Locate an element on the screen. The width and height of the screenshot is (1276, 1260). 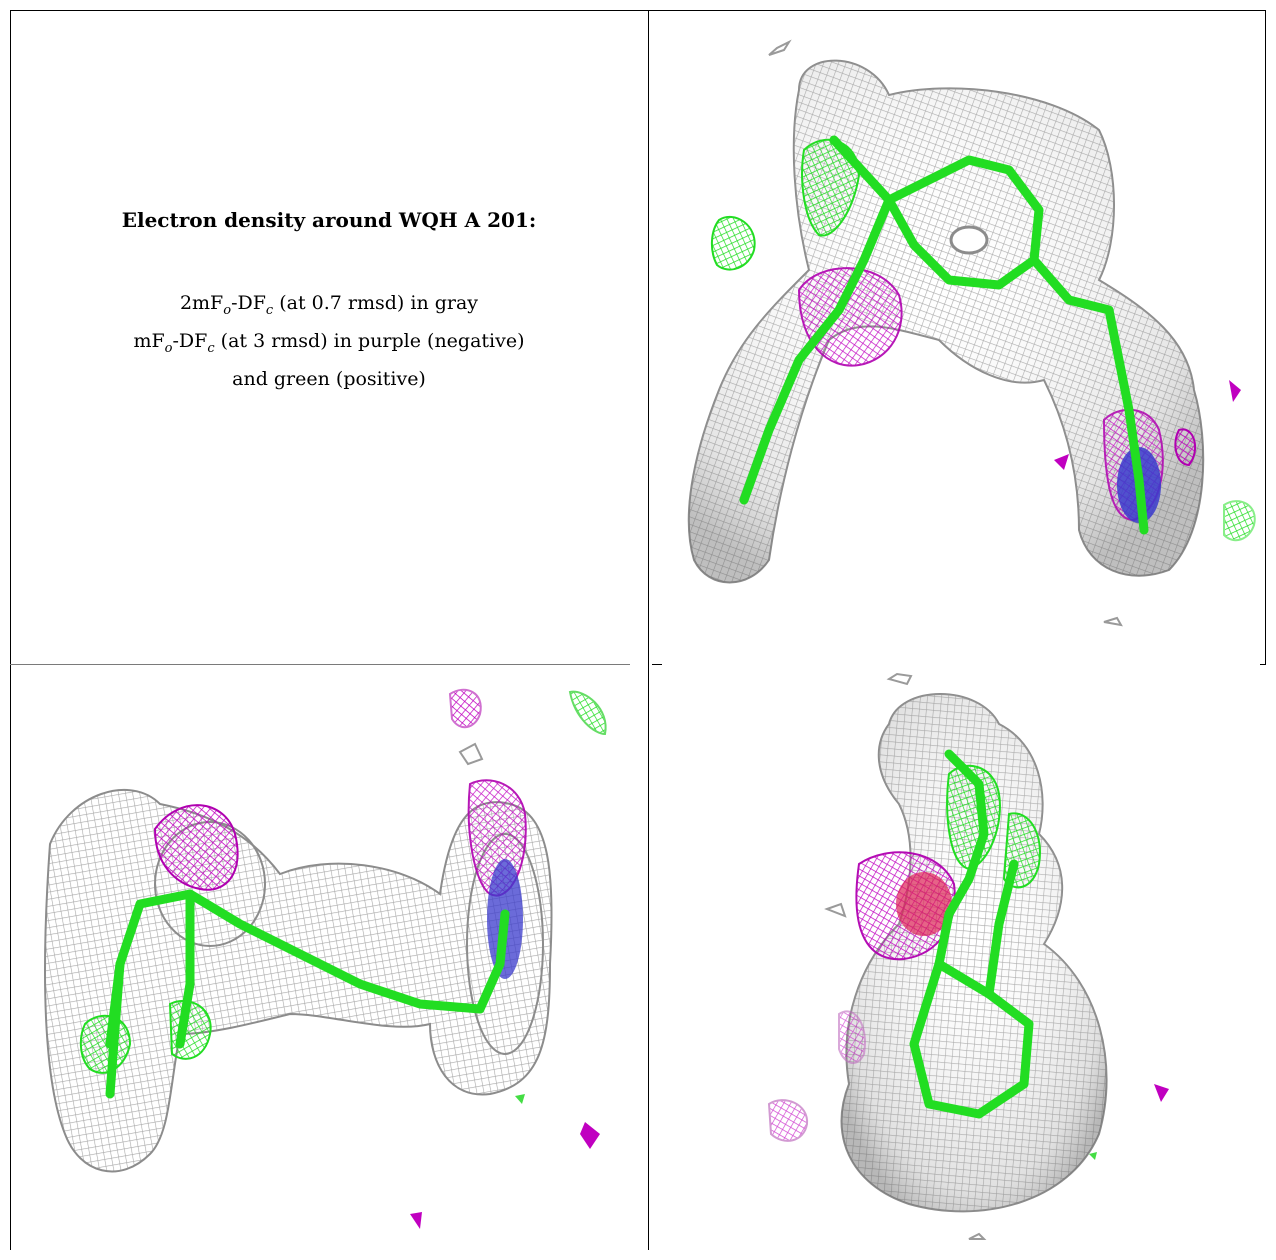
ligand-stick-side is located at coordinates (307, 994).